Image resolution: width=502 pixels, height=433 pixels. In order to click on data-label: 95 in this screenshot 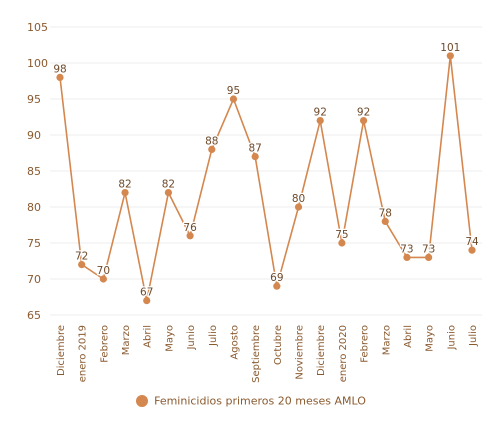, I will do `click(233, 91)`.